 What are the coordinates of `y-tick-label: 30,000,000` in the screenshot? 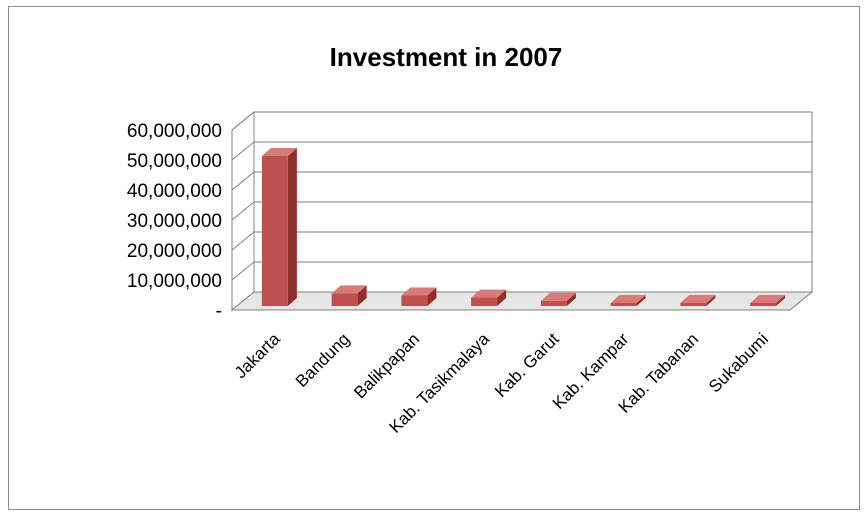 It's located at (174, 221).